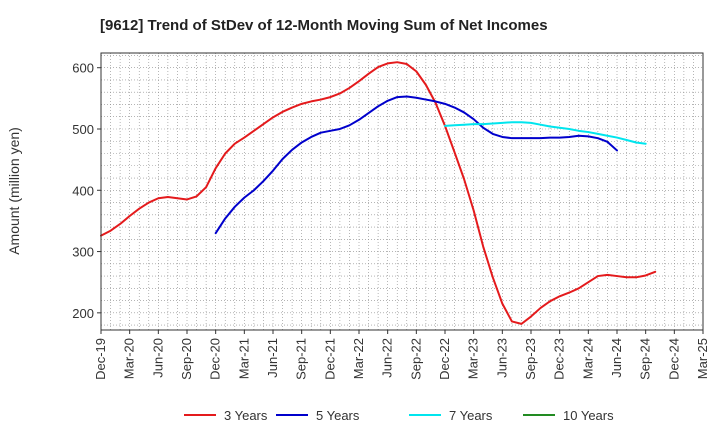  I want to click on x-tick-label: Sep-20, so click(186, 359).